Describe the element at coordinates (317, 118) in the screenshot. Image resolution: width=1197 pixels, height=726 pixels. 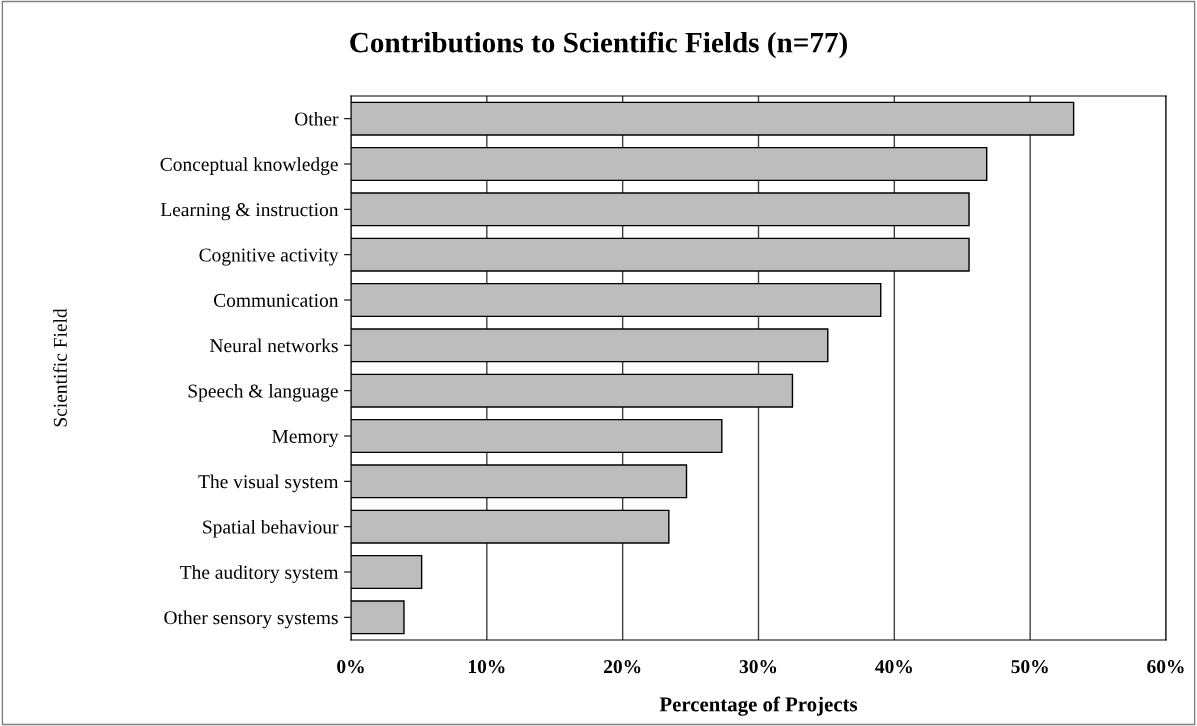
I see `y-tick-label: Other` at that location.